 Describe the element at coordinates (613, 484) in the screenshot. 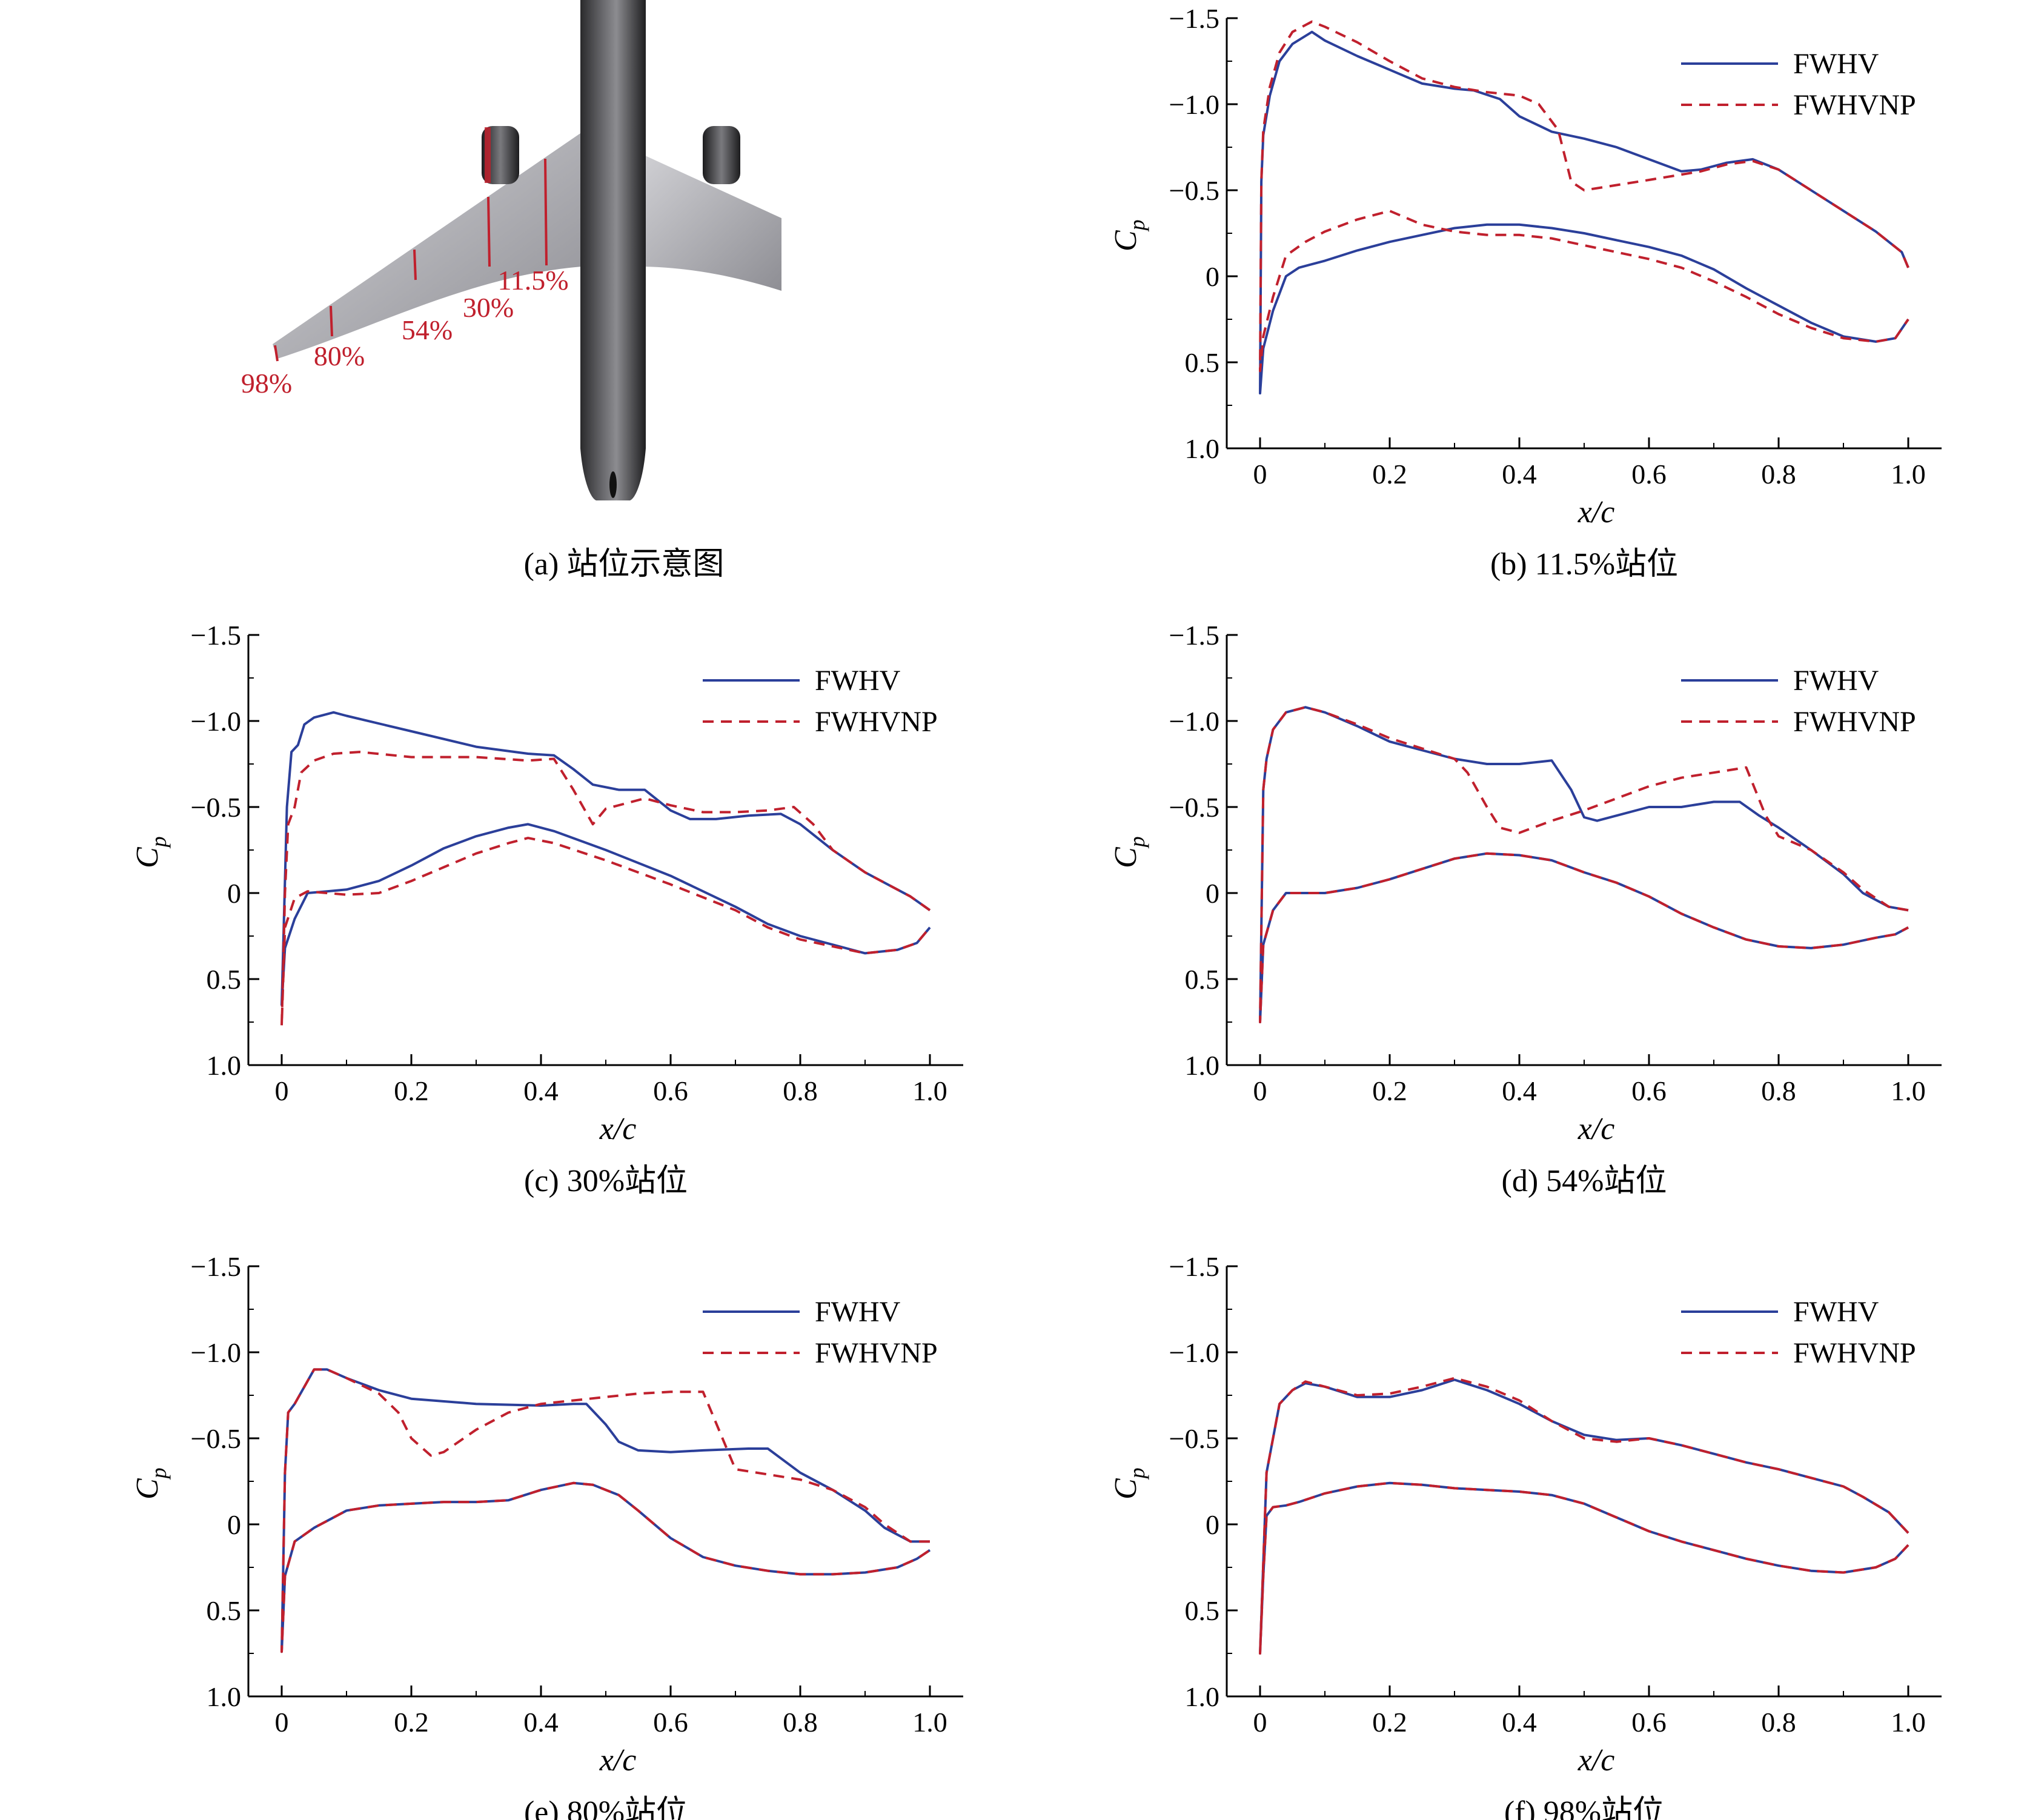

I see `fuselage-tail-cone` at that location.